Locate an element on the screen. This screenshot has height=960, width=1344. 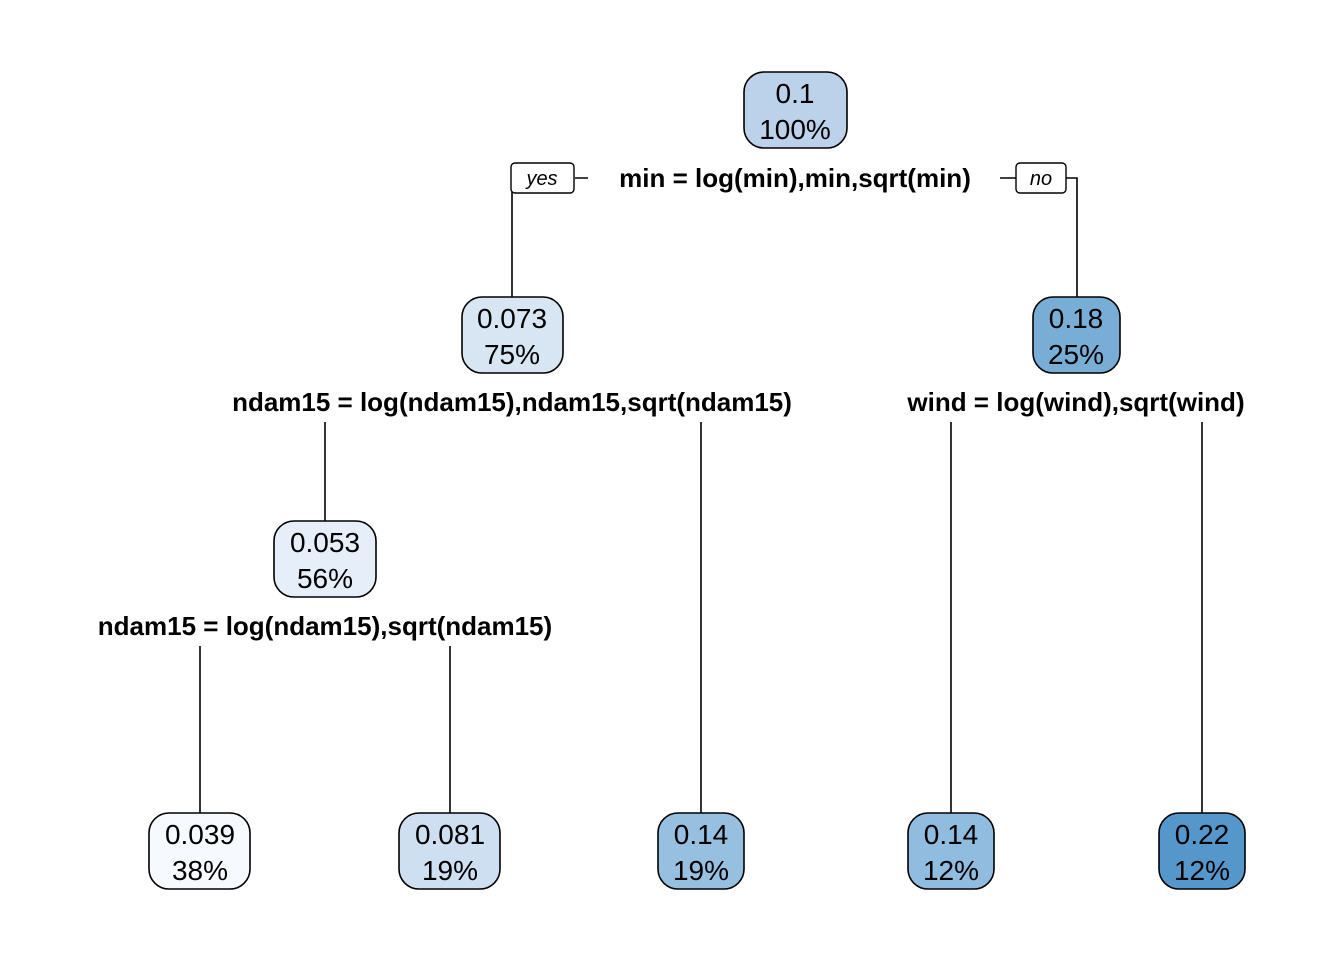
svg-text: 100% is located at coordinates (795, 129).